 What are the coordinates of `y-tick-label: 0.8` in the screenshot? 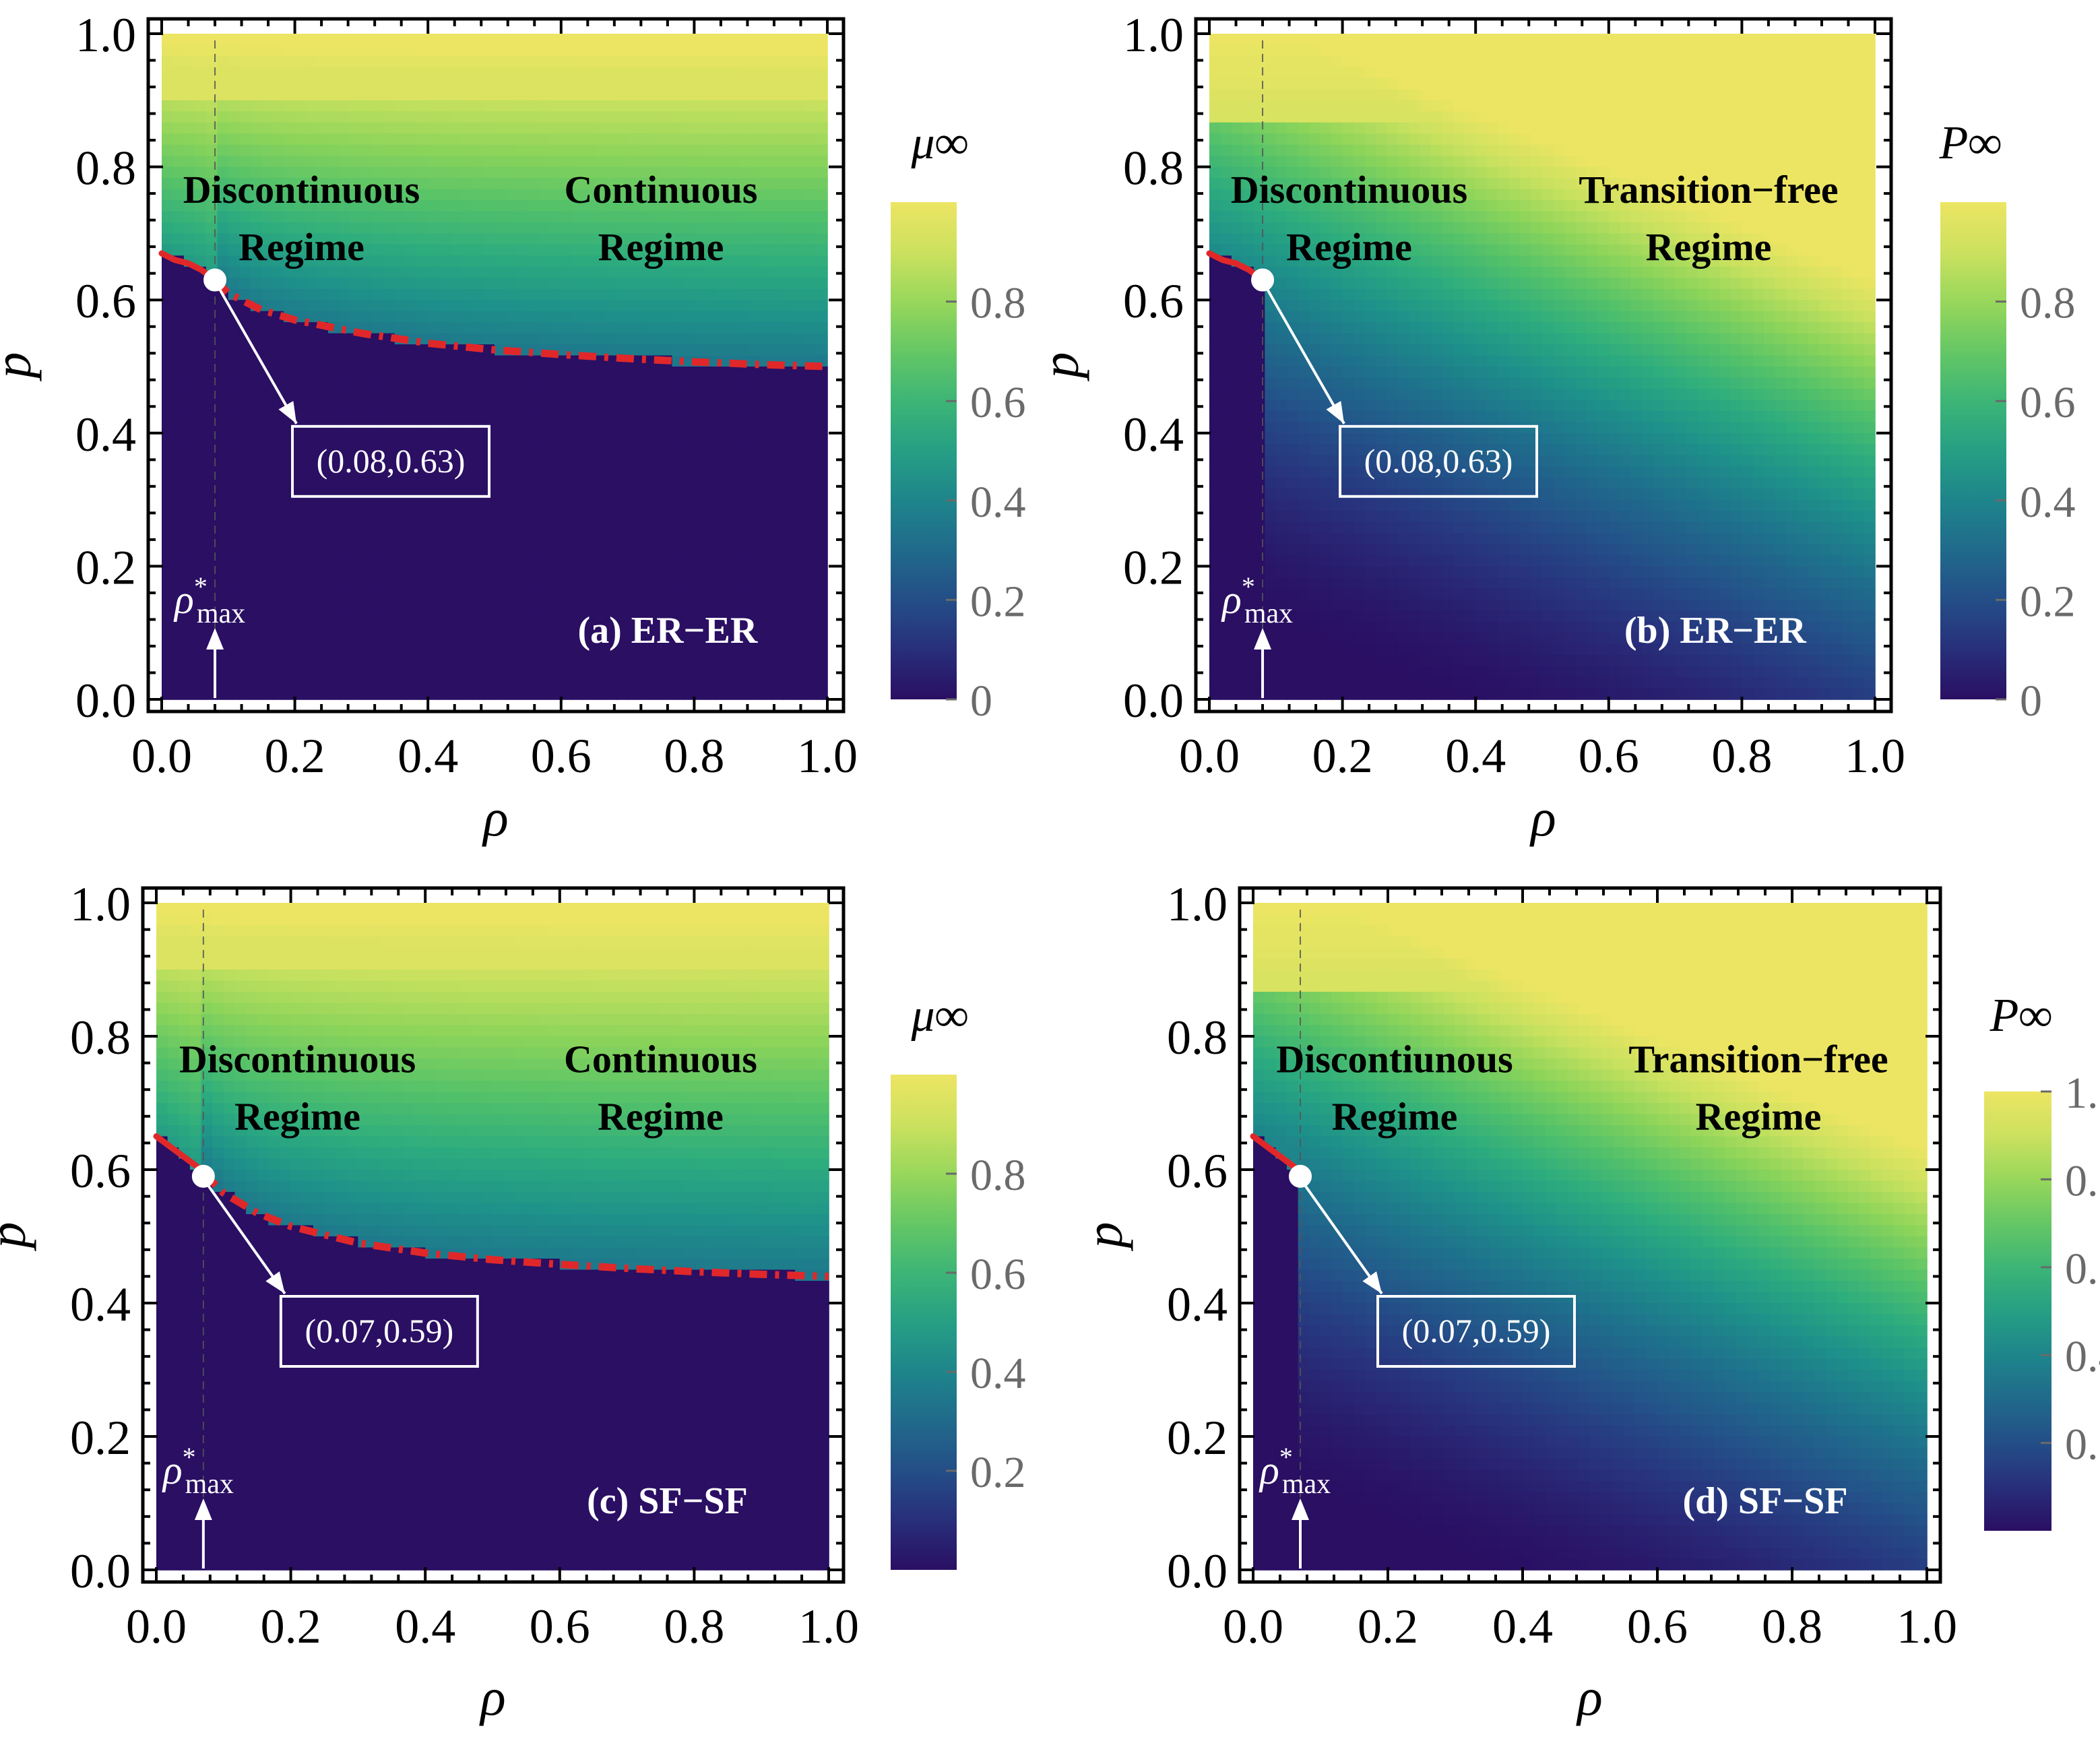 It's located at (105, 168).